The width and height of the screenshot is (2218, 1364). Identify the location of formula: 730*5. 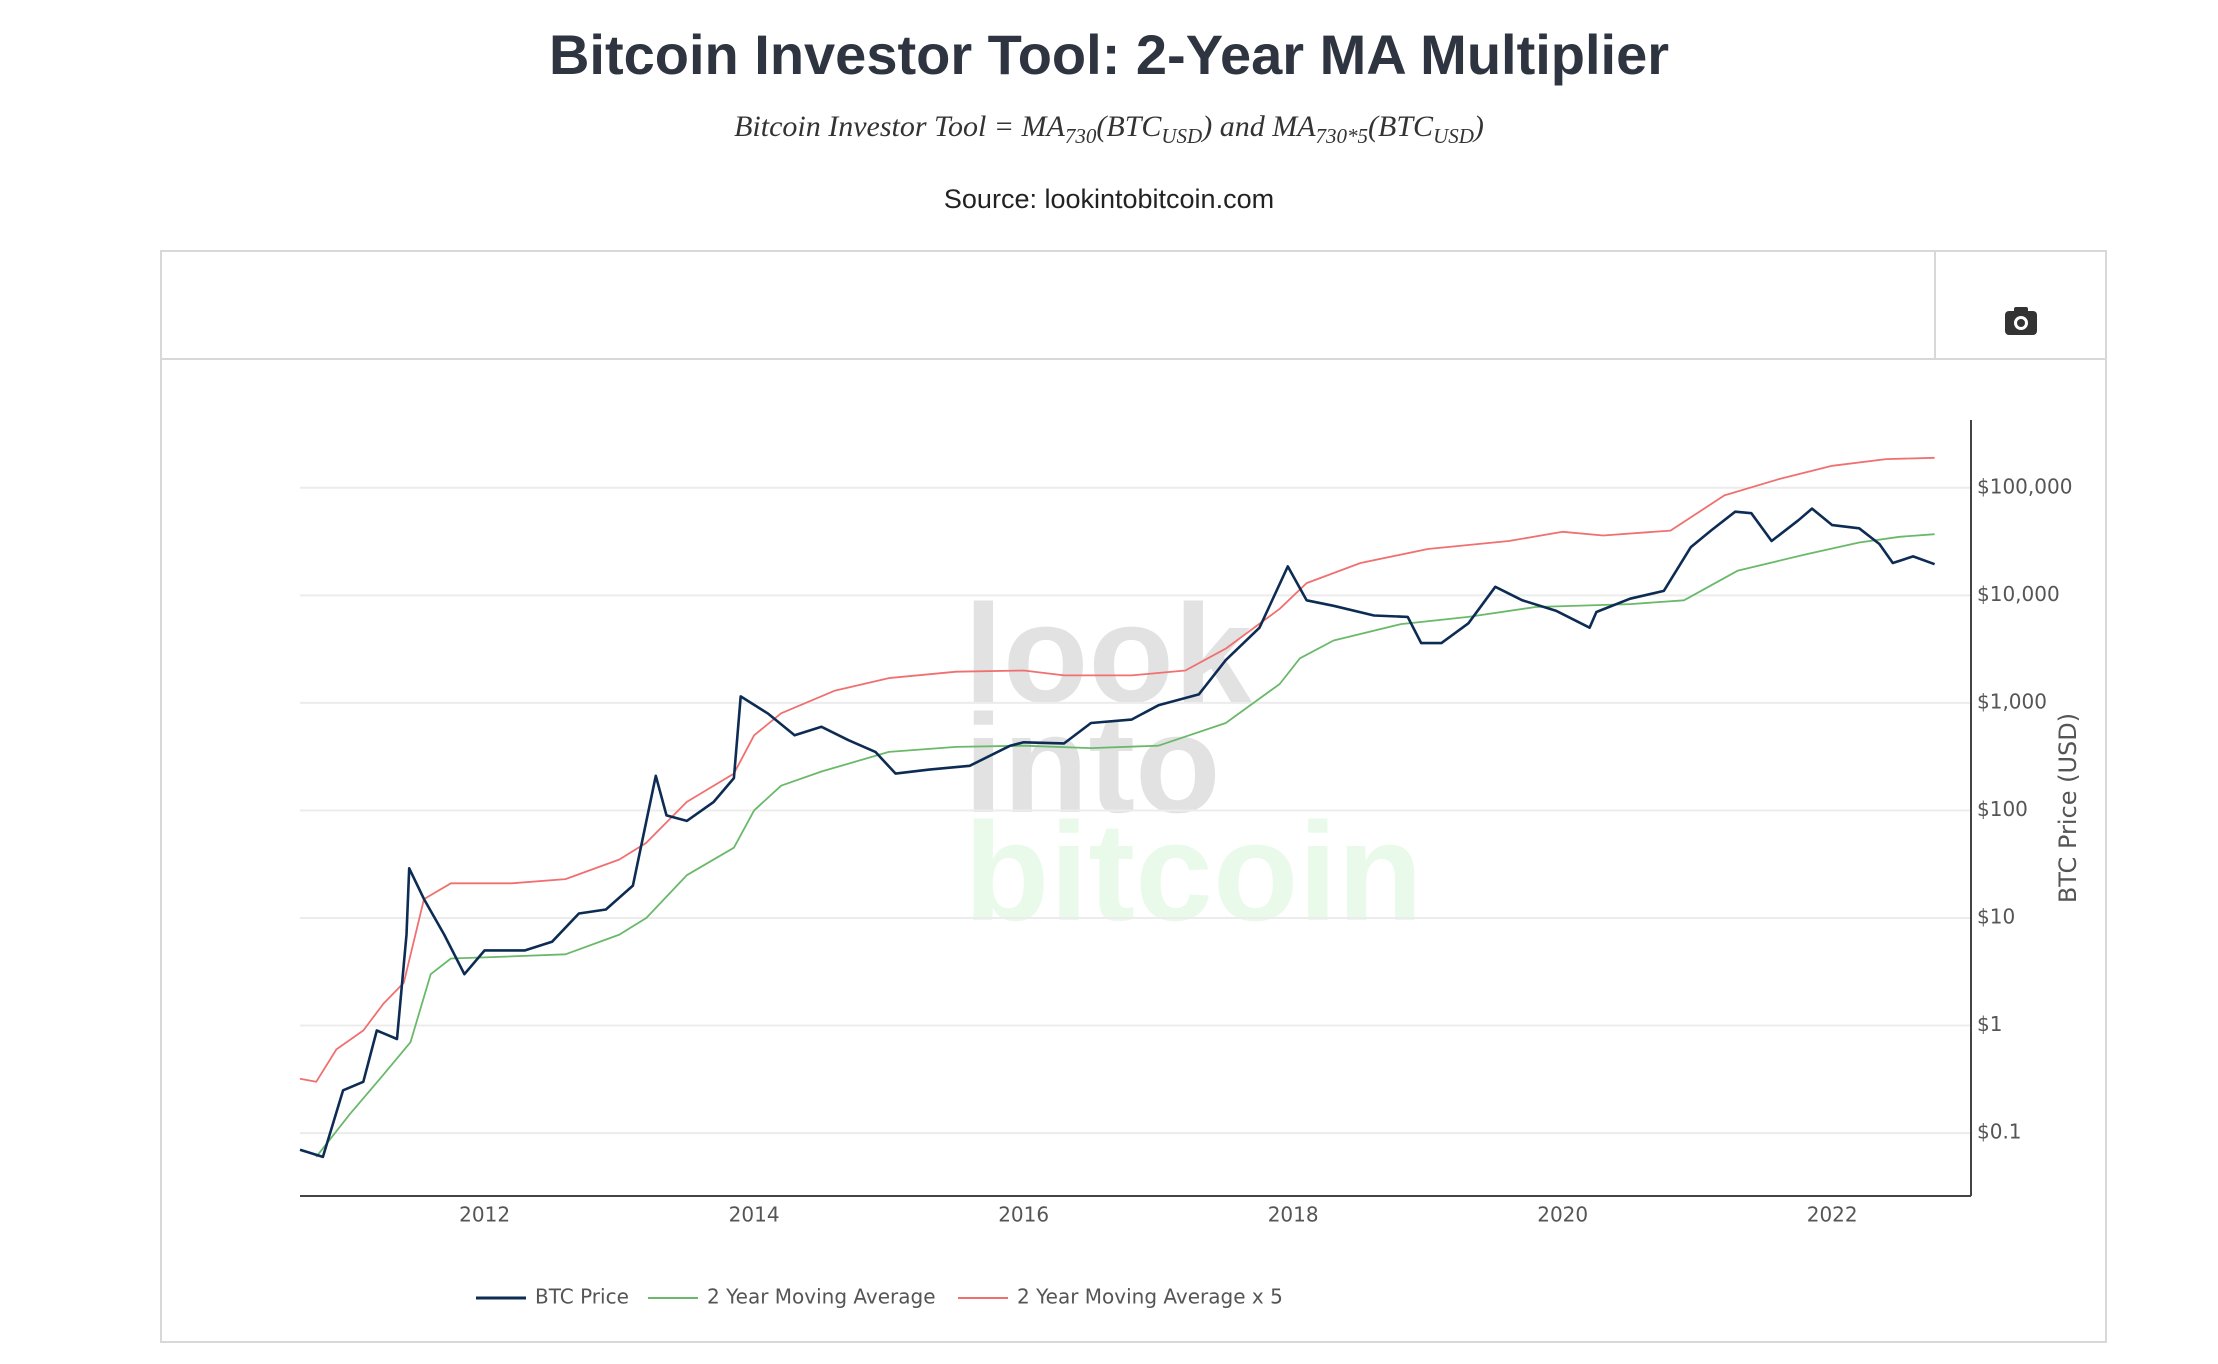
(1342, 136).